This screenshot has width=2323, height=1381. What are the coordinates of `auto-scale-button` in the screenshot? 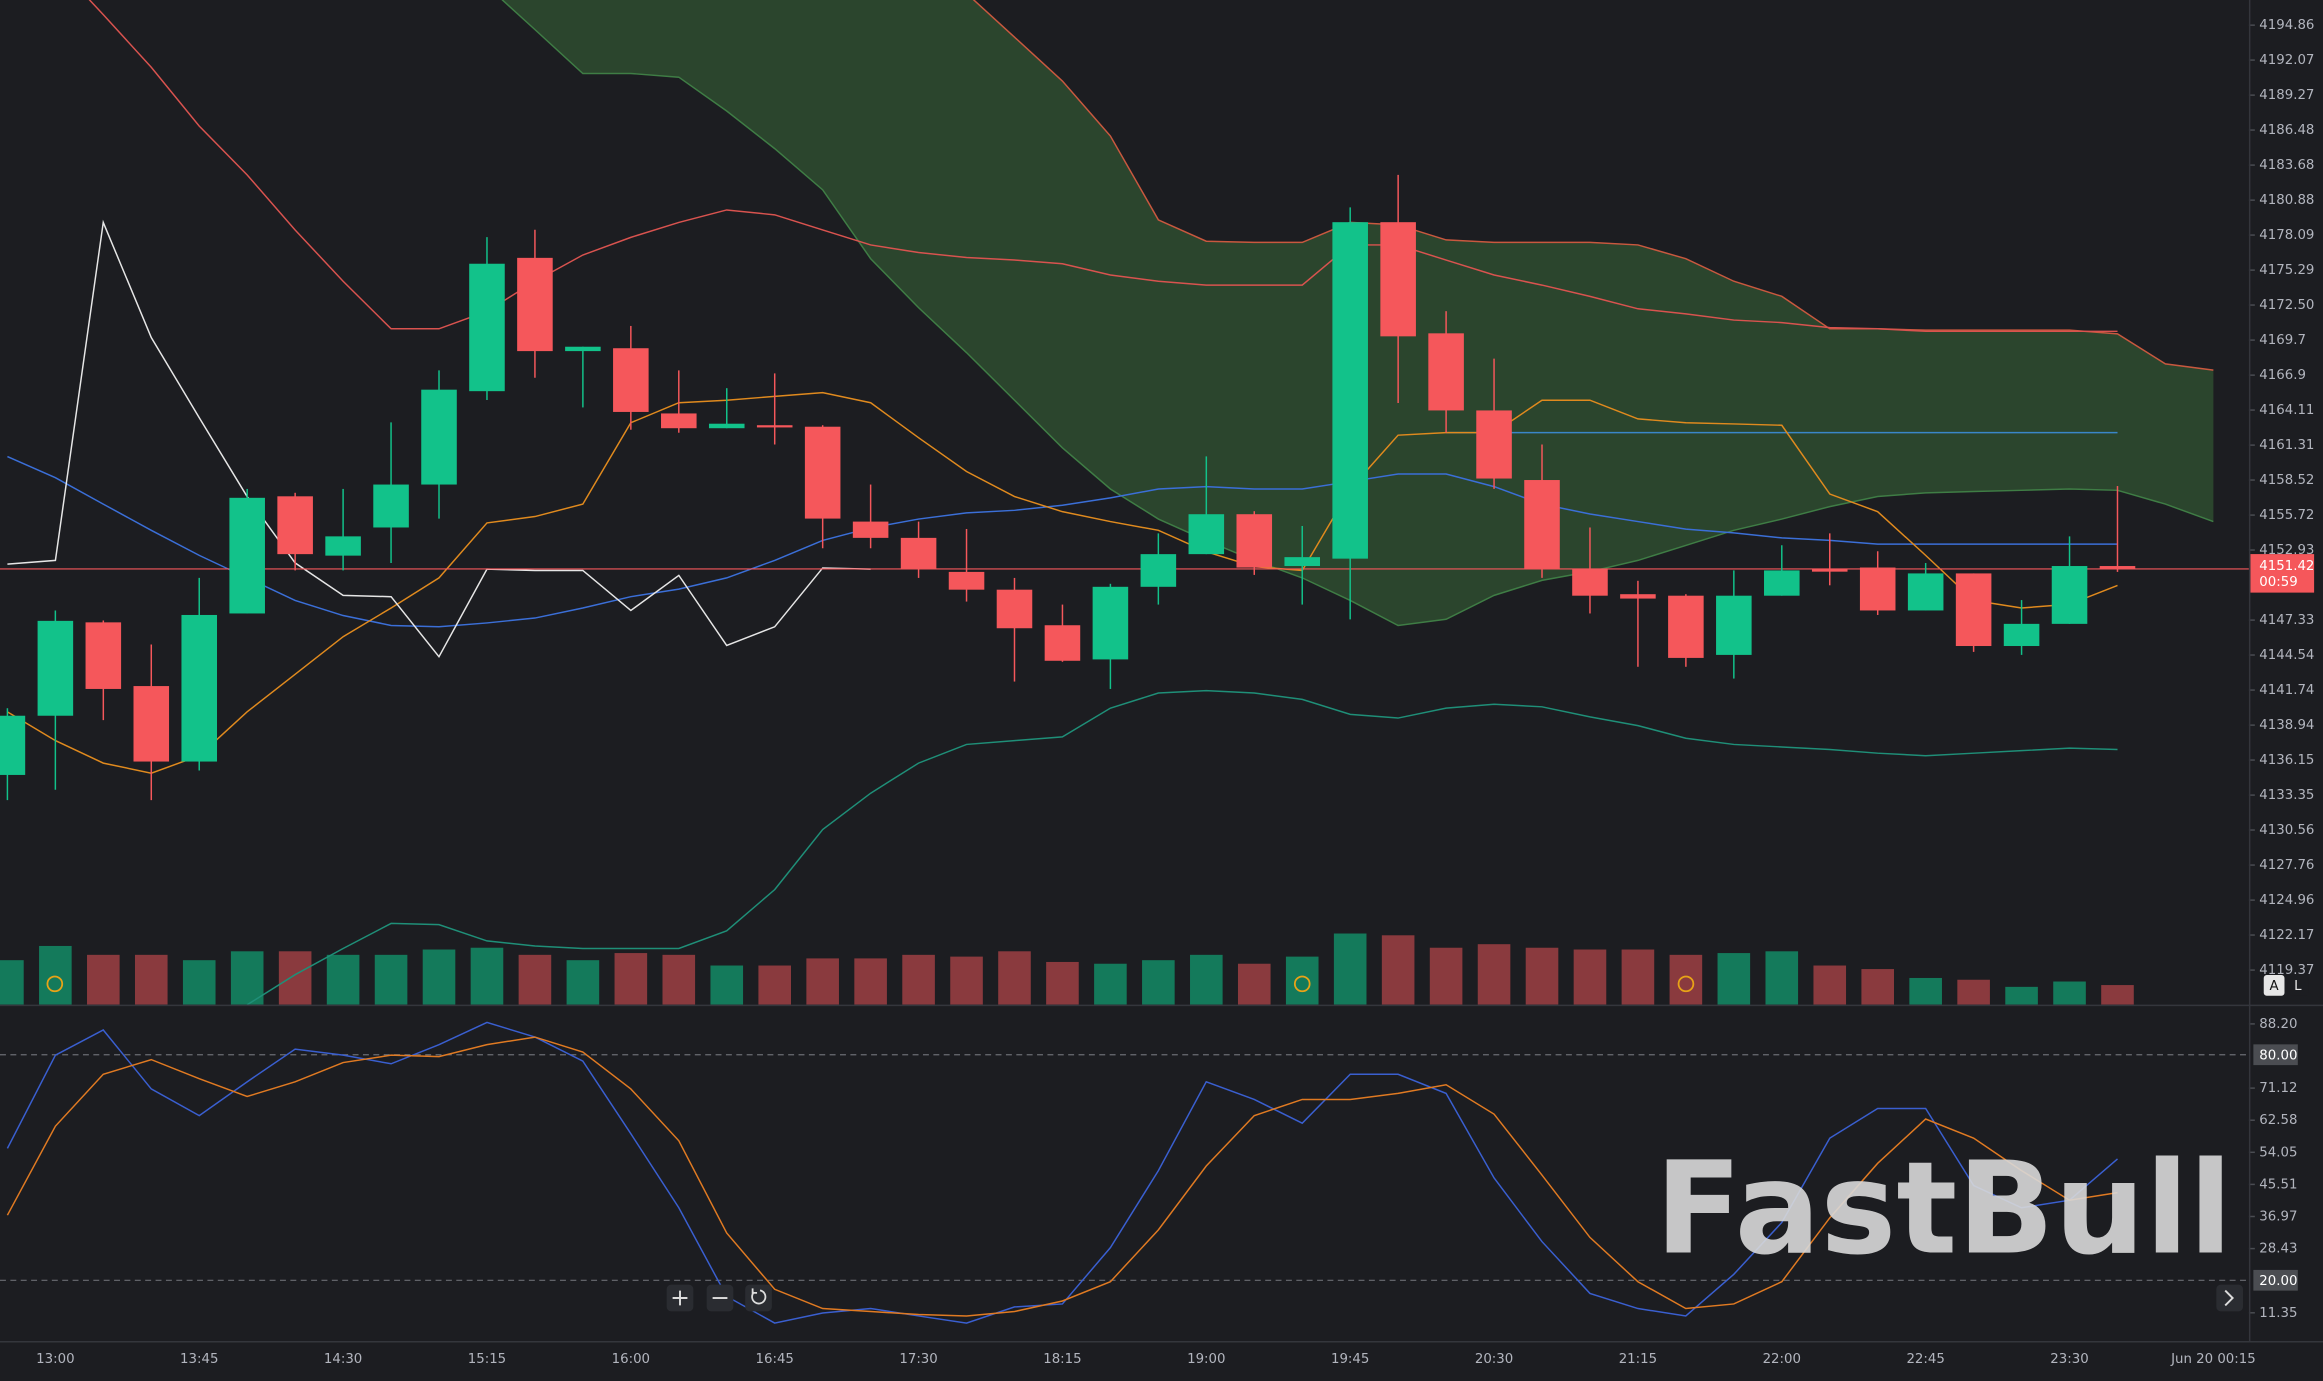 It's located at (2274, 985).